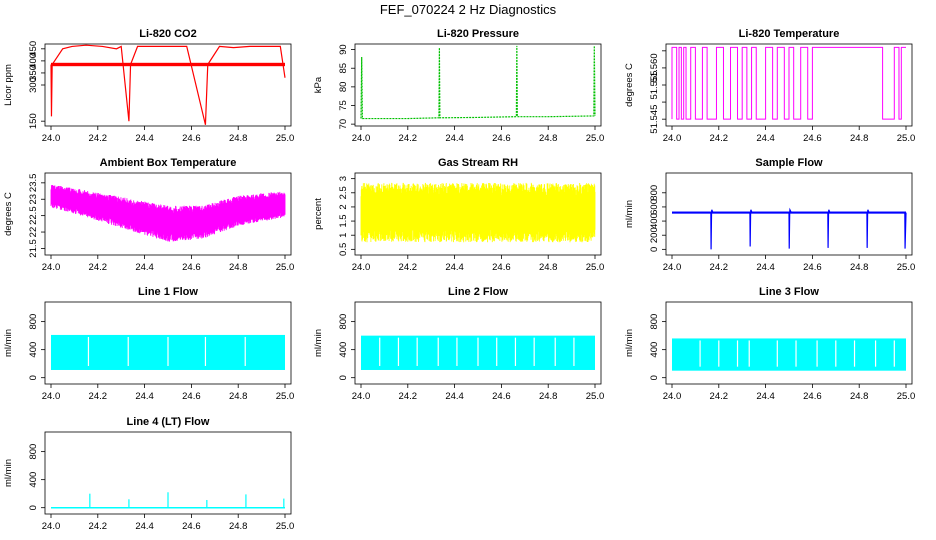  I want to click on panel-7-ytick: 0, so click(33, 377).